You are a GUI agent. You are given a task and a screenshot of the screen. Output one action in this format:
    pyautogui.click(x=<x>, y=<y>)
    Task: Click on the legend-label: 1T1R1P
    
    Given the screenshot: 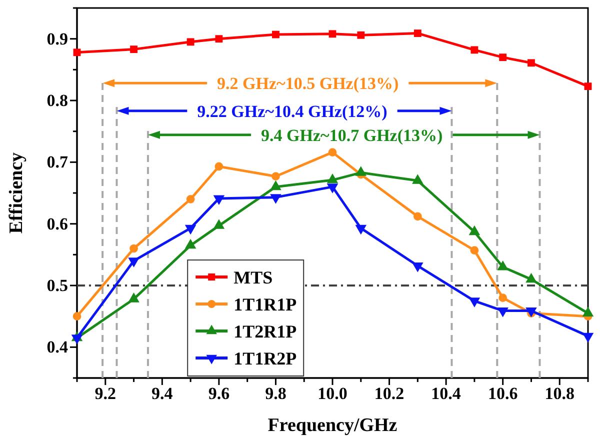 What is the action you would take?
    pyautogui.click(x=265, y=304)
    